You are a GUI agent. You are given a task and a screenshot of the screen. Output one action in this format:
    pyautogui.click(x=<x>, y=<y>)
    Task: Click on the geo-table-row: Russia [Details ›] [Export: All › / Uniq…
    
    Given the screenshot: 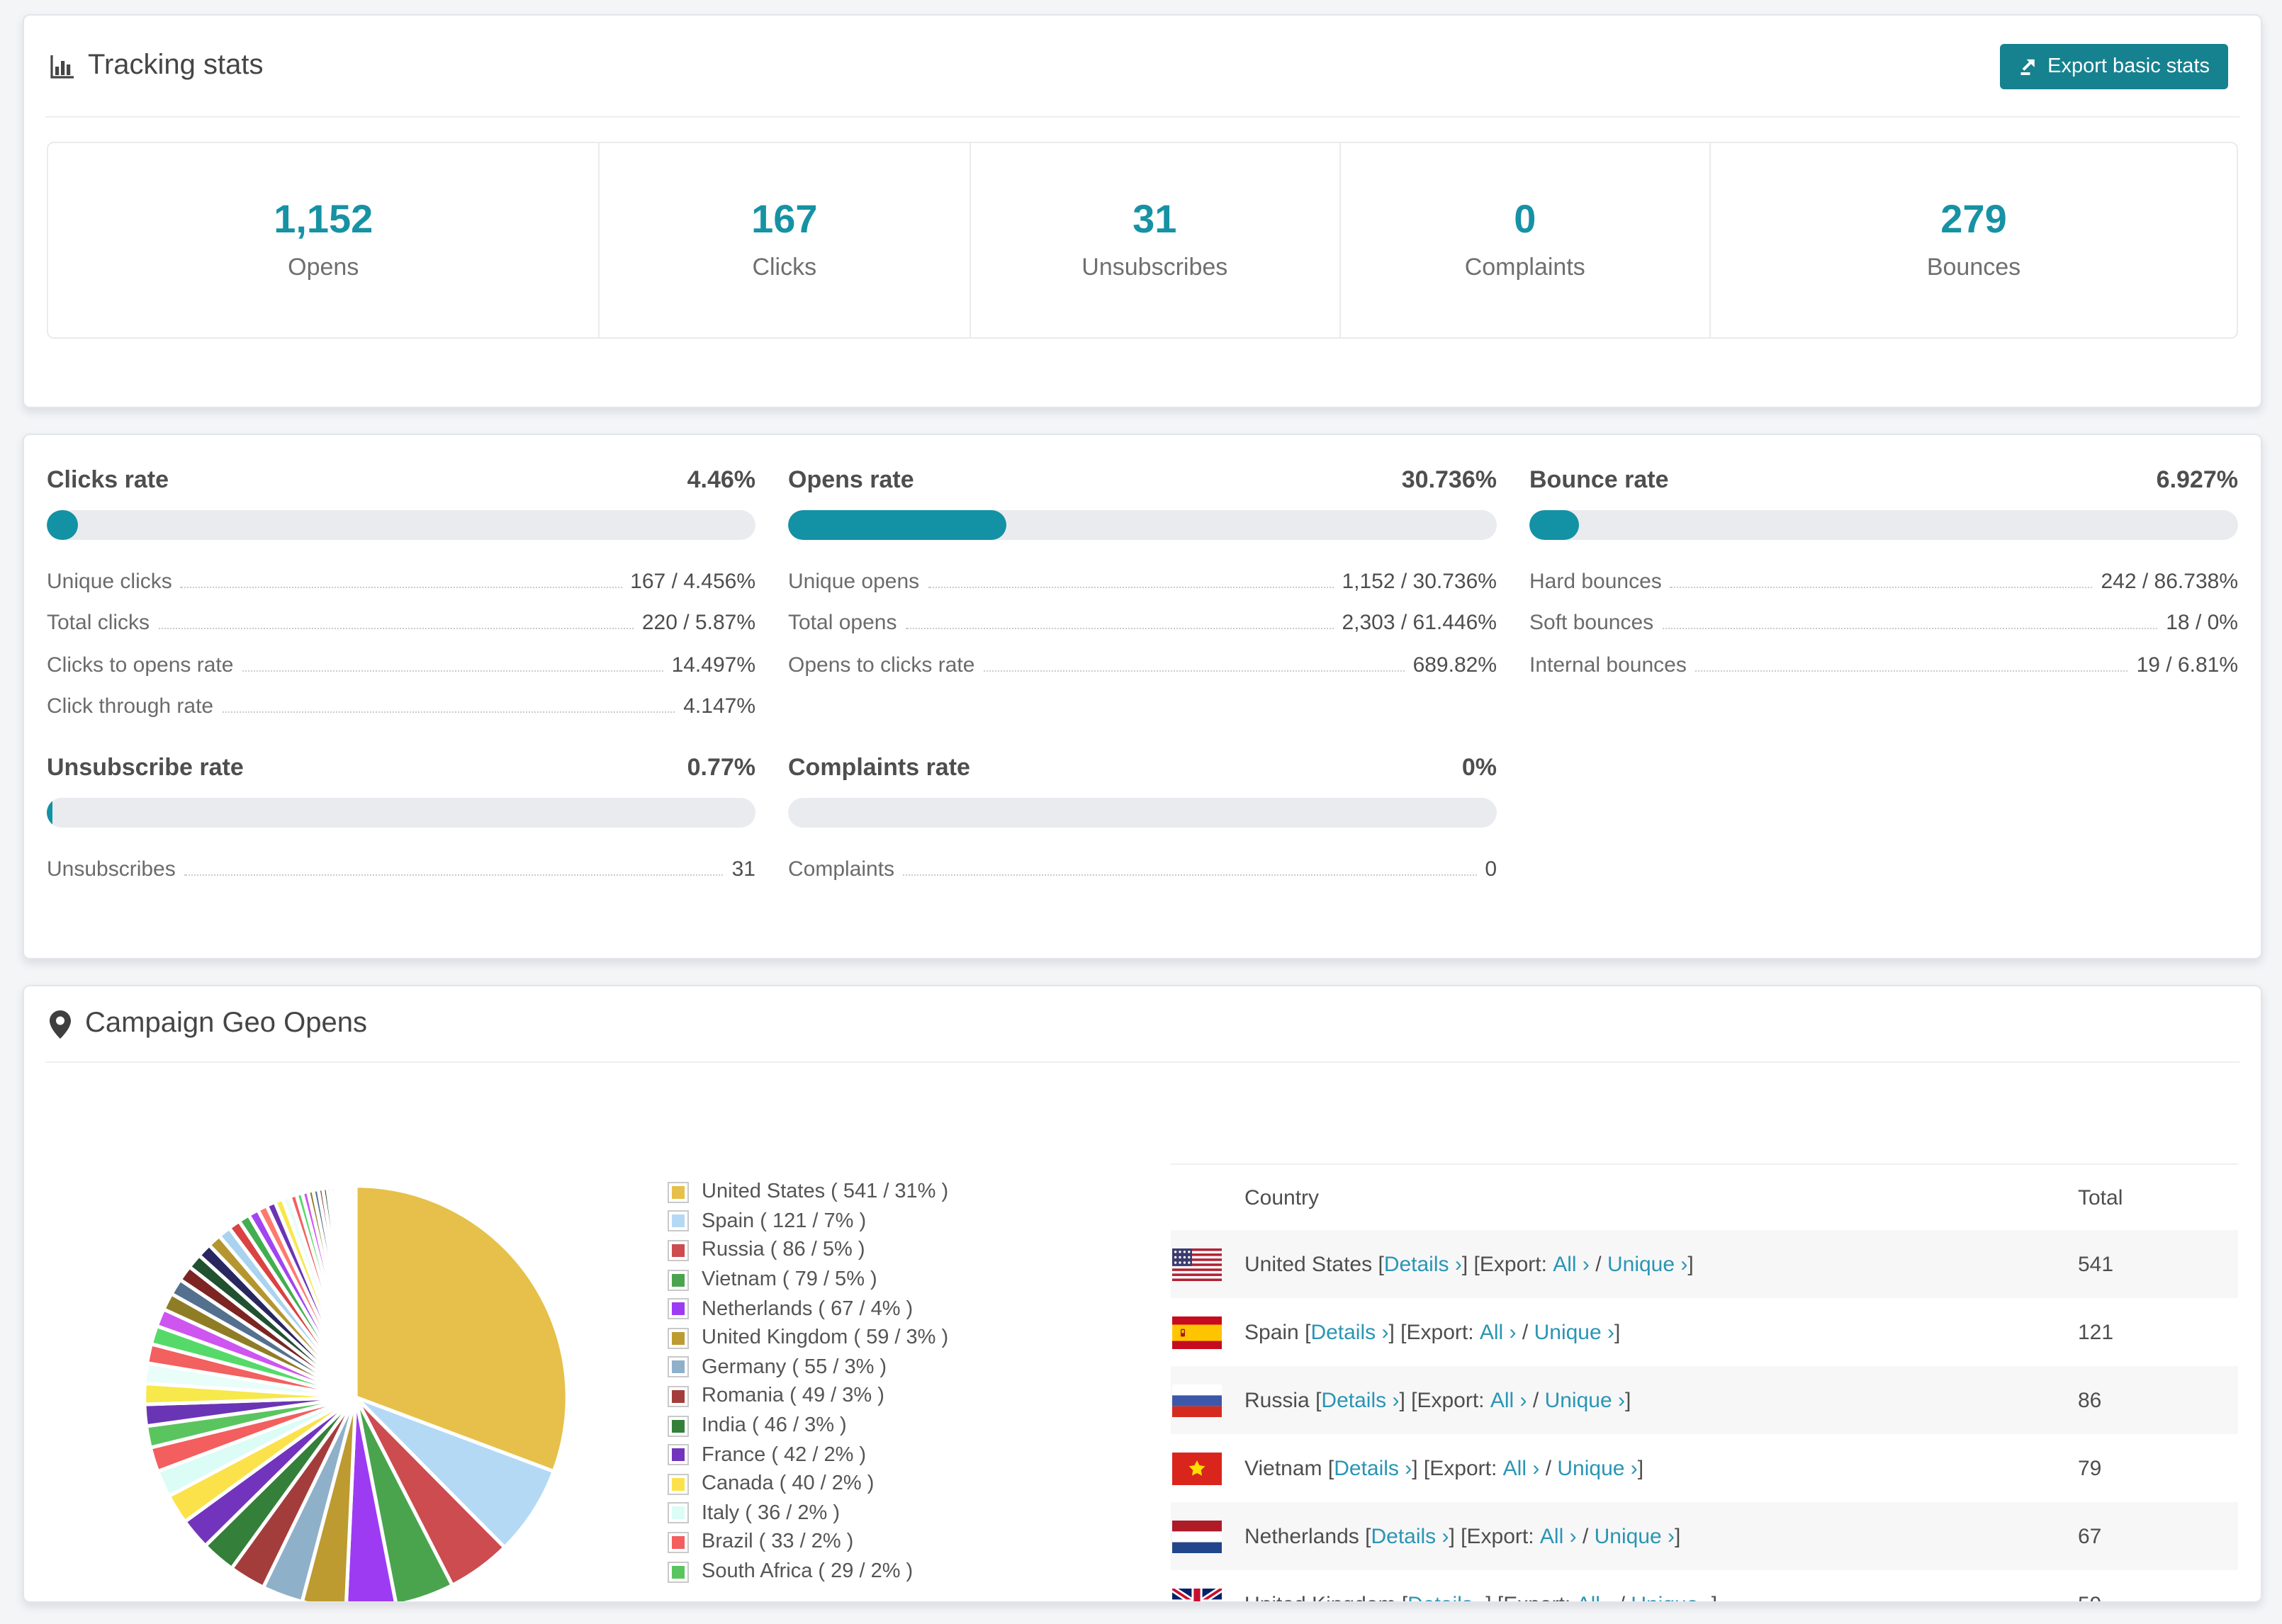 What is the action you would take?
    pyautogui.click(x=1704, y=1400)
    